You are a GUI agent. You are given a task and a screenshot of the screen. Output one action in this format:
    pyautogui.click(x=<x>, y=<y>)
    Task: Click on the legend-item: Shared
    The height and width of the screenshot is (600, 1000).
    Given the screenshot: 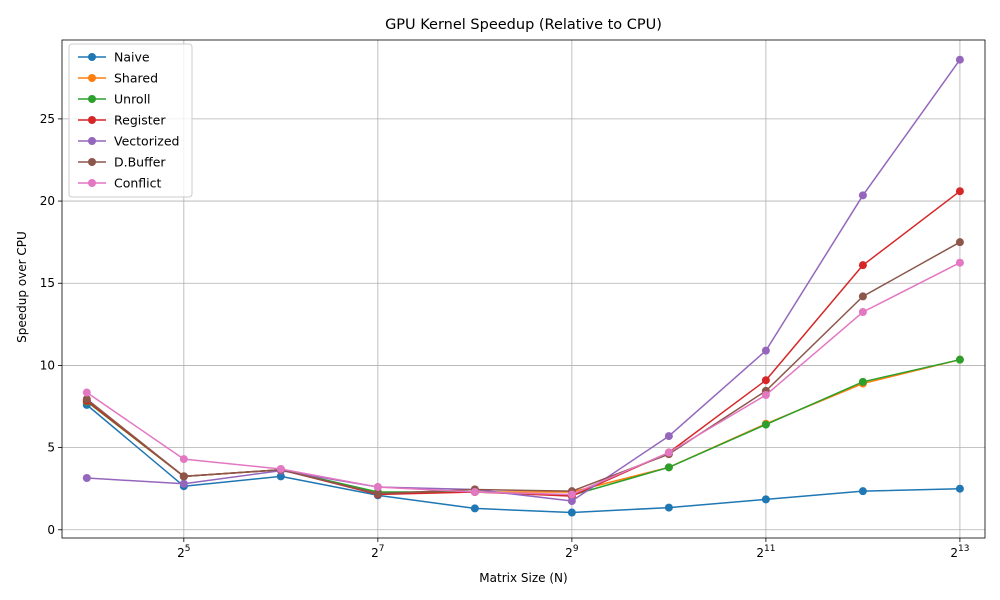 What is the action you would take?
    pyautogui.click(x=118, y=78)
    